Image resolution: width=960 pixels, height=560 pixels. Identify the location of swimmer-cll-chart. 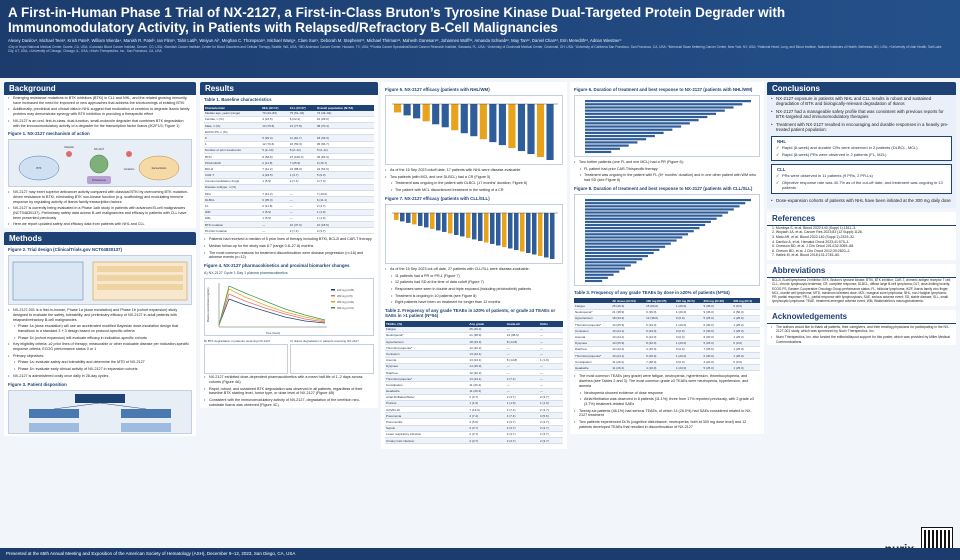
(667, 239).